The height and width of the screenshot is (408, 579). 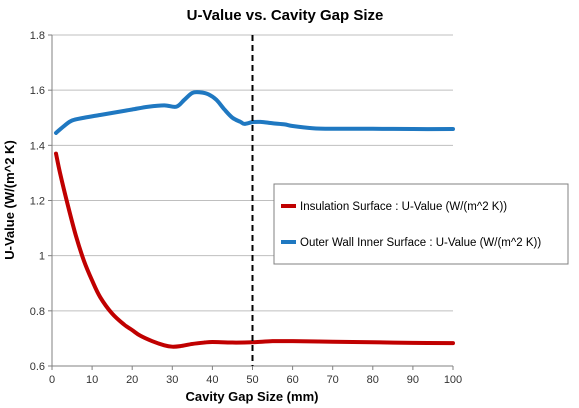 I want to click on x-tick-label: 10, so click(x=92, y=380).